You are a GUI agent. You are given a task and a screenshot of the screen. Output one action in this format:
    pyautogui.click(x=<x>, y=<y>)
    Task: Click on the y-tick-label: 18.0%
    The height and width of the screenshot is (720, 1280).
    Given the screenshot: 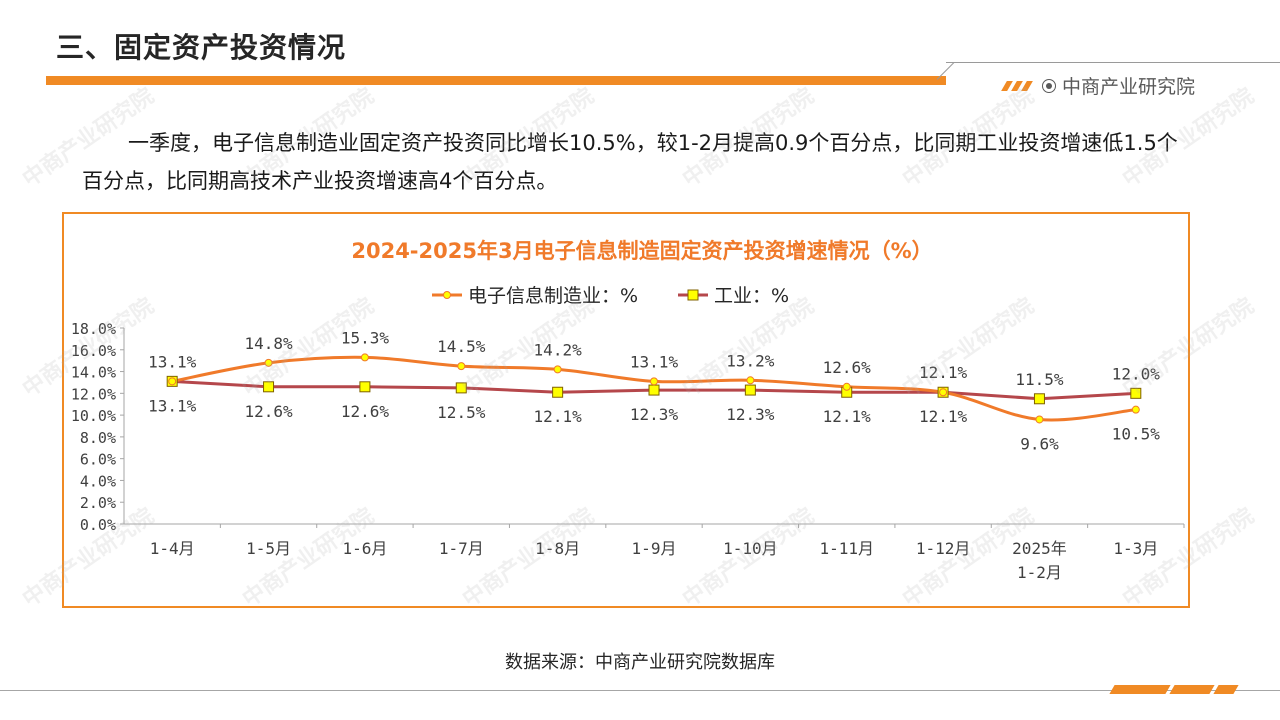 What is the action you would take?
    pyautogui.click(x=93, y=329)
    